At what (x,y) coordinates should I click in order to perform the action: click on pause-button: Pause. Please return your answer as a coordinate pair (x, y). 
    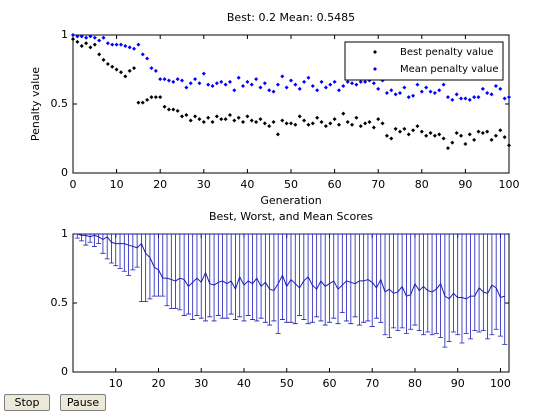
    Looking at the image, I should click on (83, 402).